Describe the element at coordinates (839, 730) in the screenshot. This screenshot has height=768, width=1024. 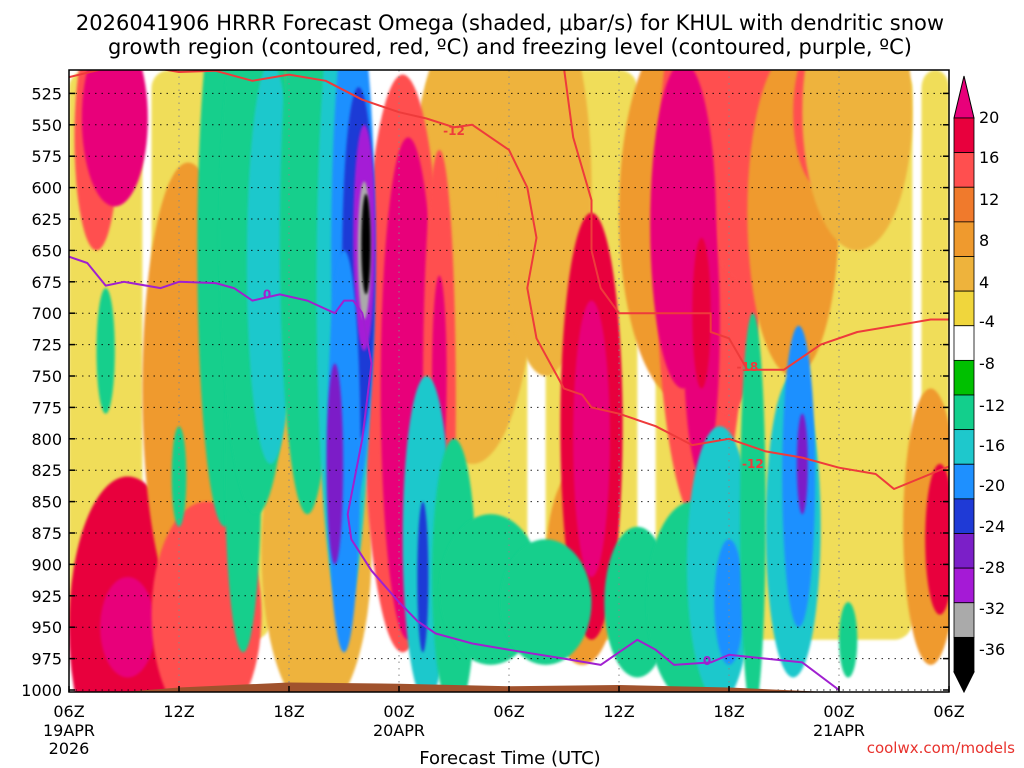
I see `x-date-label-42: 21APR` at that location.